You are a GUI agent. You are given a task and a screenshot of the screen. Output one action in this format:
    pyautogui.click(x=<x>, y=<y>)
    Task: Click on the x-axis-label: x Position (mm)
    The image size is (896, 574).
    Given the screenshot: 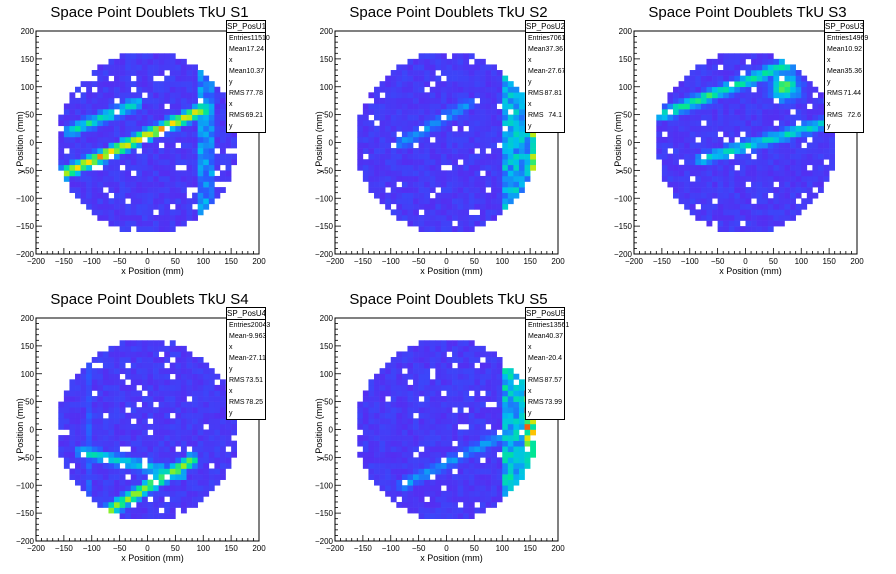 What is the action you would take?
    pyautogui.click(x=152, y=558)
    